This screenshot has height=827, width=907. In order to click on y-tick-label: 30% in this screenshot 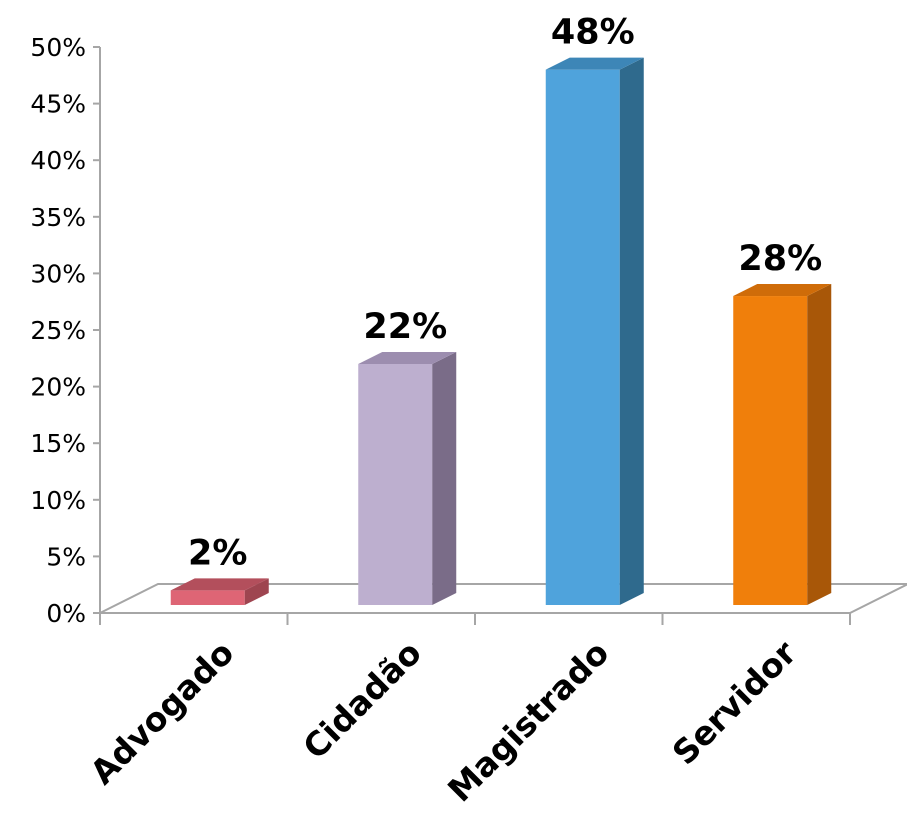, I will do `click(58, 273)`.